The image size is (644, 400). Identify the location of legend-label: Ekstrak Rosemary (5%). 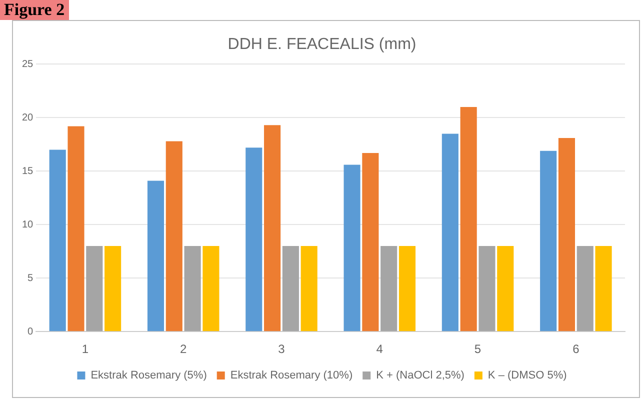
(148, 376).